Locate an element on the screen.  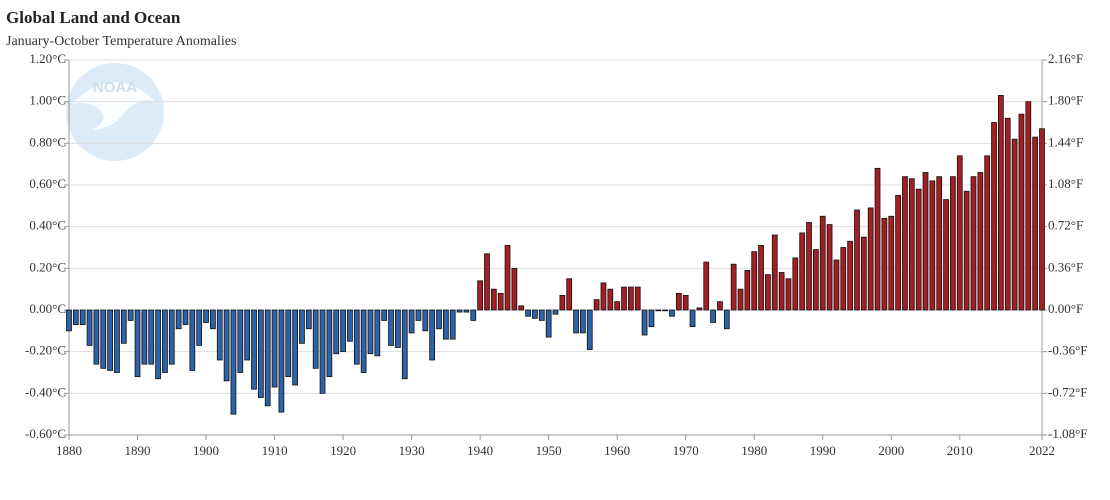
y-tick-label: 0.40°C is located at coordinates (47, 225).